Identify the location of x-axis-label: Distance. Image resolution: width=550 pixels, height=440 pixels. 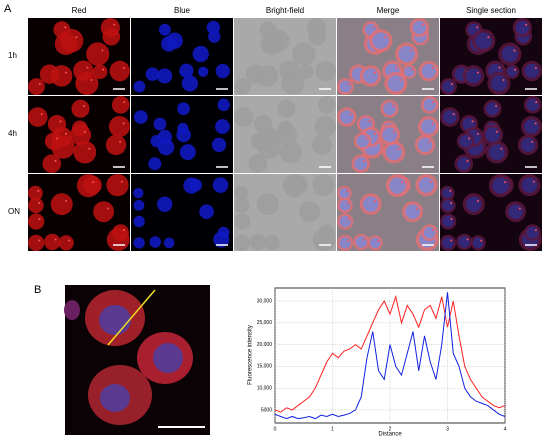
(390, 435).